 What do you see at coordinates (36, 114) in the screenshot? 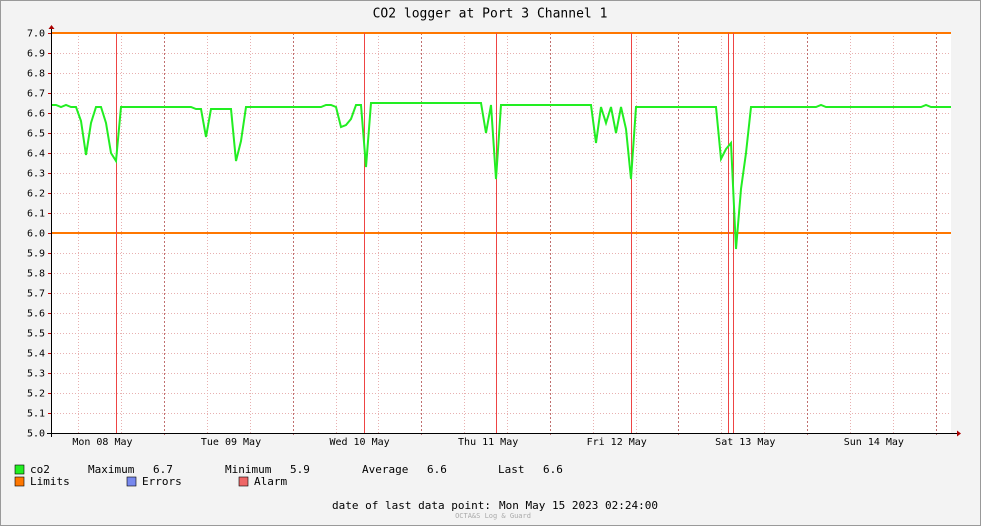
I see `y-tick-label: 6.6` at bounding box center [36, 114].